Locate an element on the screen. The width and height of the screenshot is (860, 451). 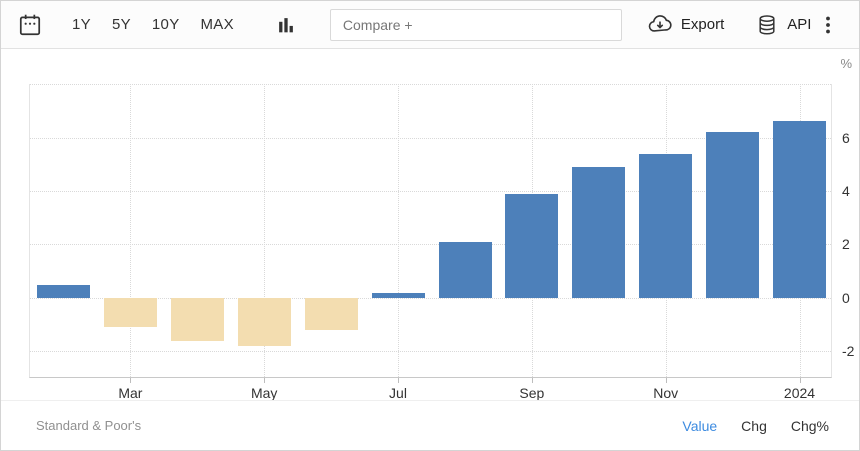
range-1y-button: 1Y is located at coordinates (81, 24).